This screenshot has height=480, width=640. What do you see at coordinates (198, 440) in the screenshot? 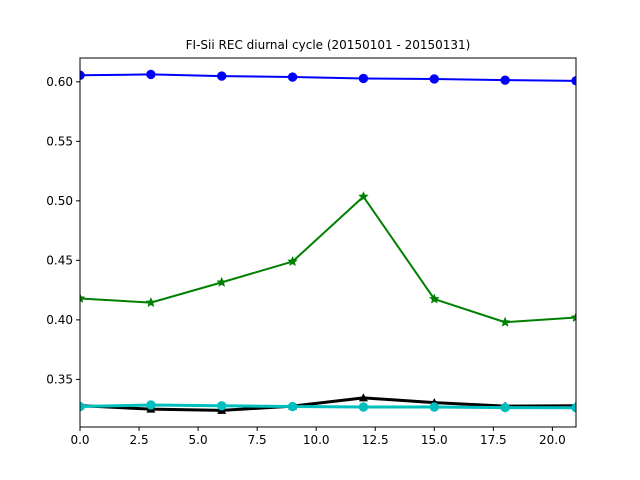
I see `x-tick-label: 5.0` at bounding box center [198, 440].